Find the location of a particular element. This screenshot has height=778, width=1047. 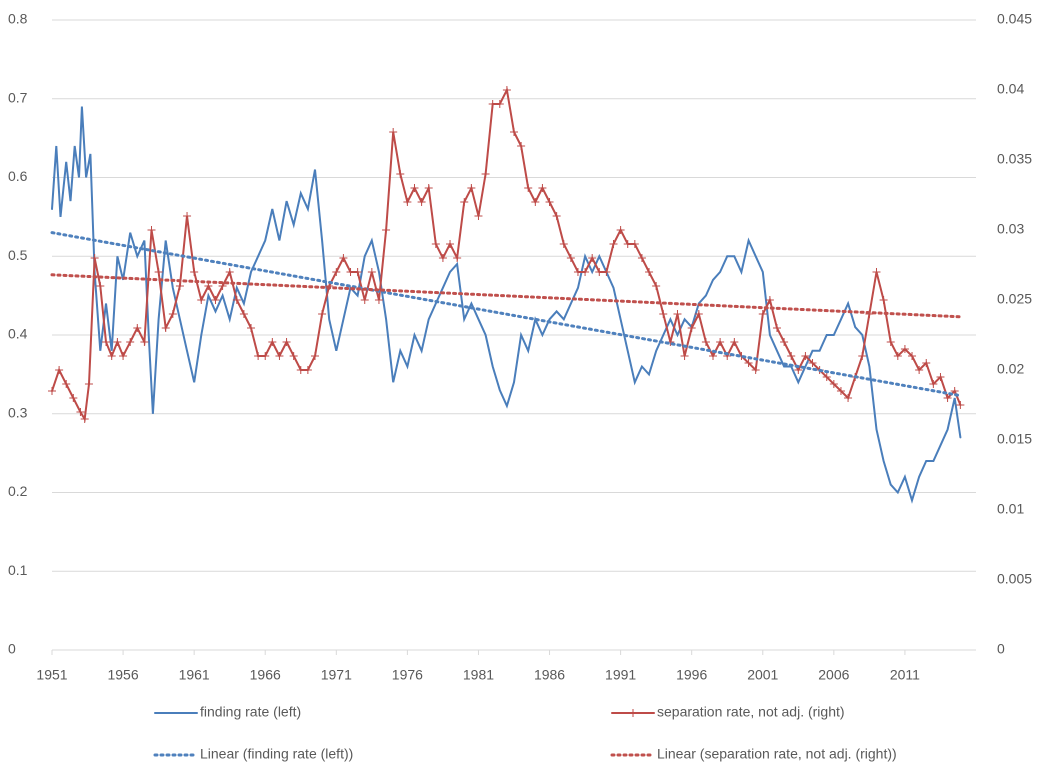

x-tick-label: 1966 is located at coordinates (265, 675).